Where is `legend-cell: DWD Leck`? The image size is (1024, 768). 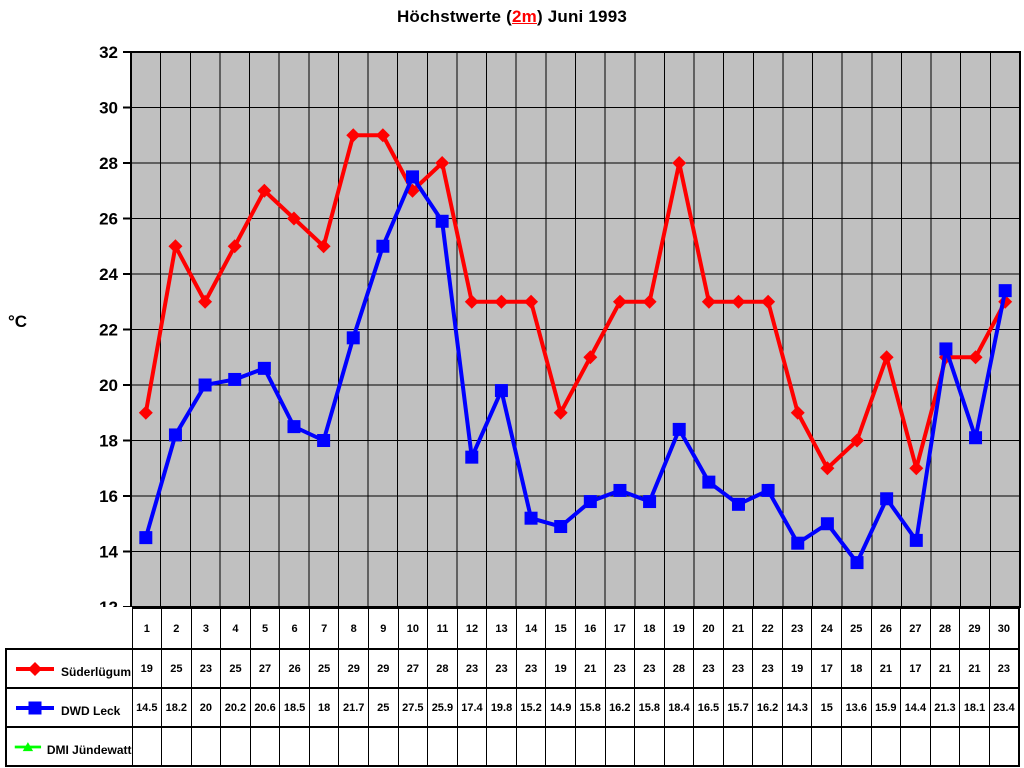
legend-cell: DWD Leck is located at coordinates (69, 707).